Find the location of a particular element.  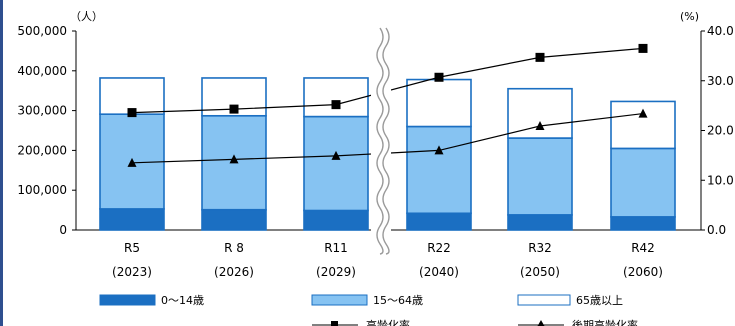

legend-marker-aging-rate is located at coordinates (334, 323).